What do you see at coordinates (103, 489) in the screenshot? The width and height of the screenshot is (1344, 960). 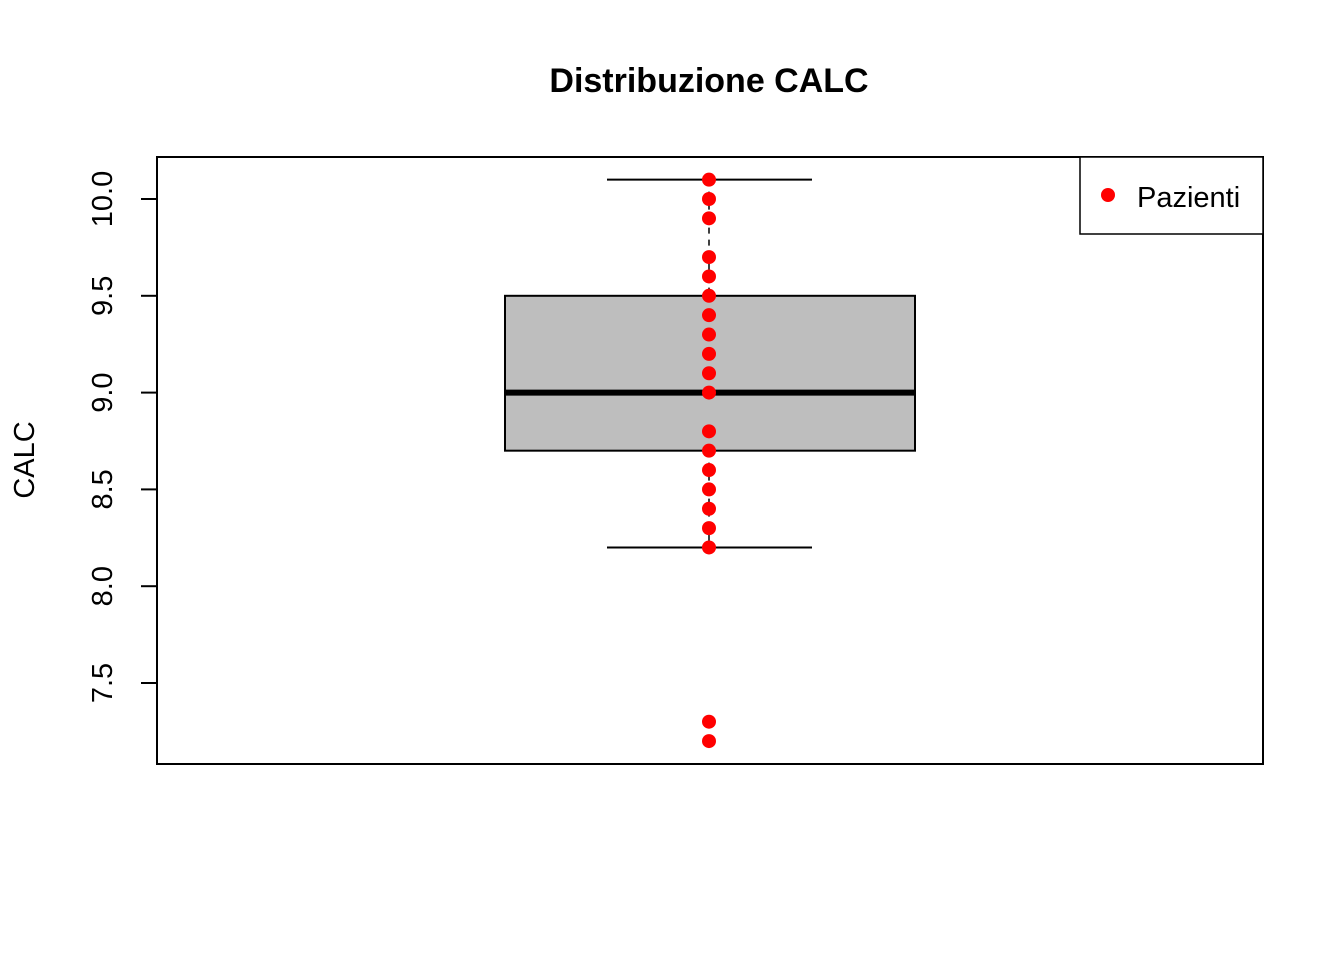 I see `y-tick-label-8.5: 8.5` at bounding box center [103, 489].